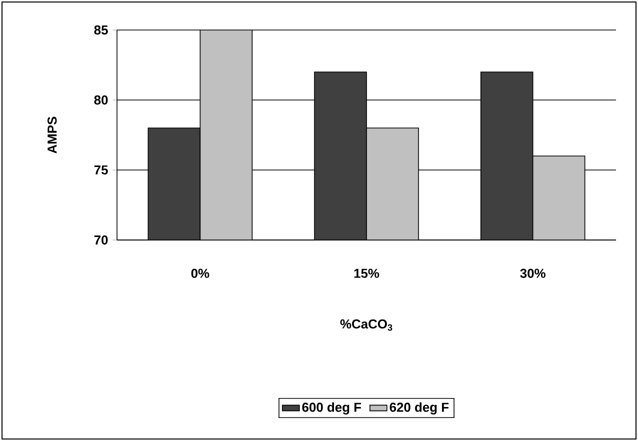  Describe the element at coordinates (101, 240) in the screenshot. I see `y-tick-label: 70` at that location.